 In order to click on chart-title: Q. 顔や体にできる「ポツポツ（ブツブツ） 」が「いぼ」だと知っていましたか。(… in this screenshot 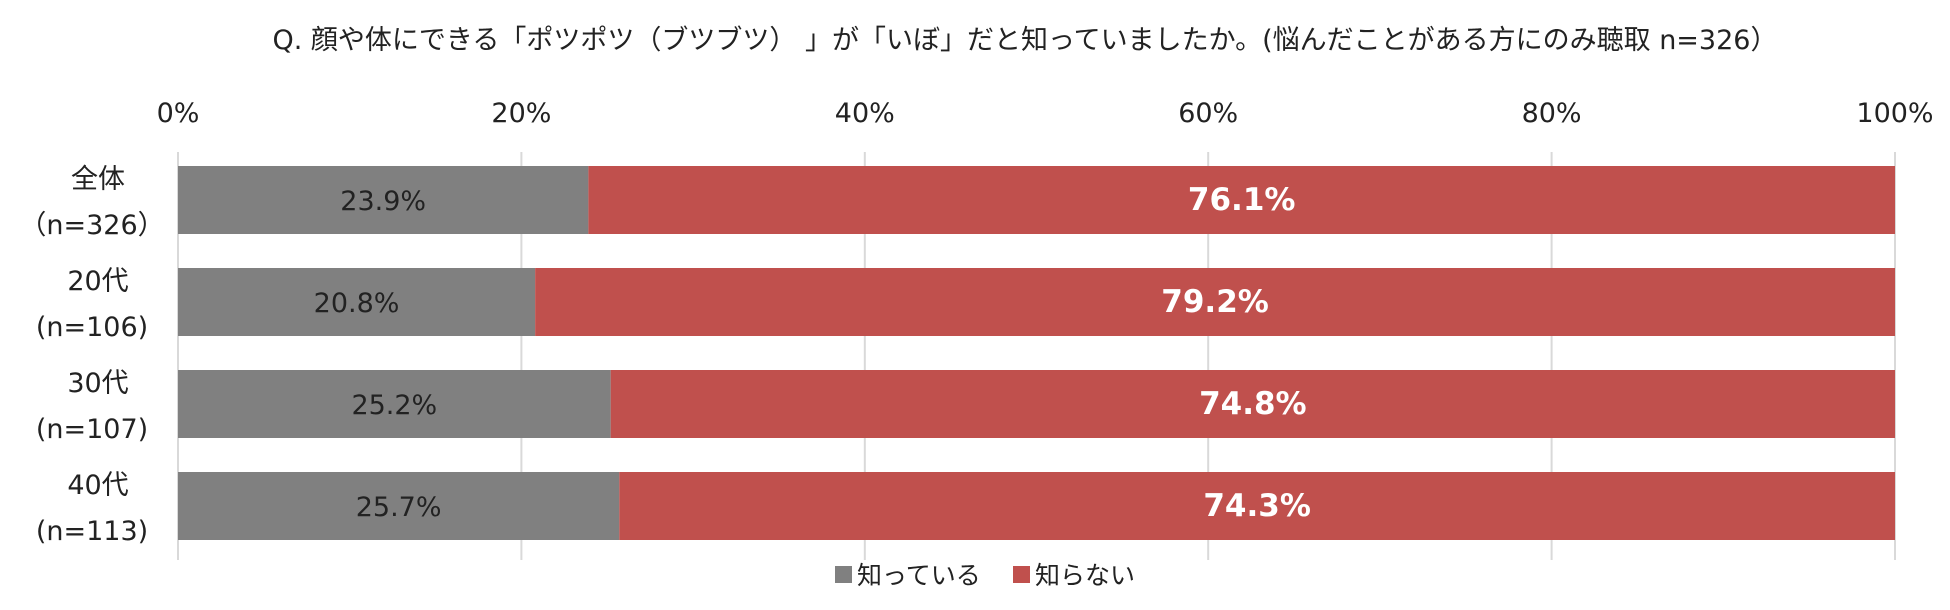, I will do `click(1025, 40)`.